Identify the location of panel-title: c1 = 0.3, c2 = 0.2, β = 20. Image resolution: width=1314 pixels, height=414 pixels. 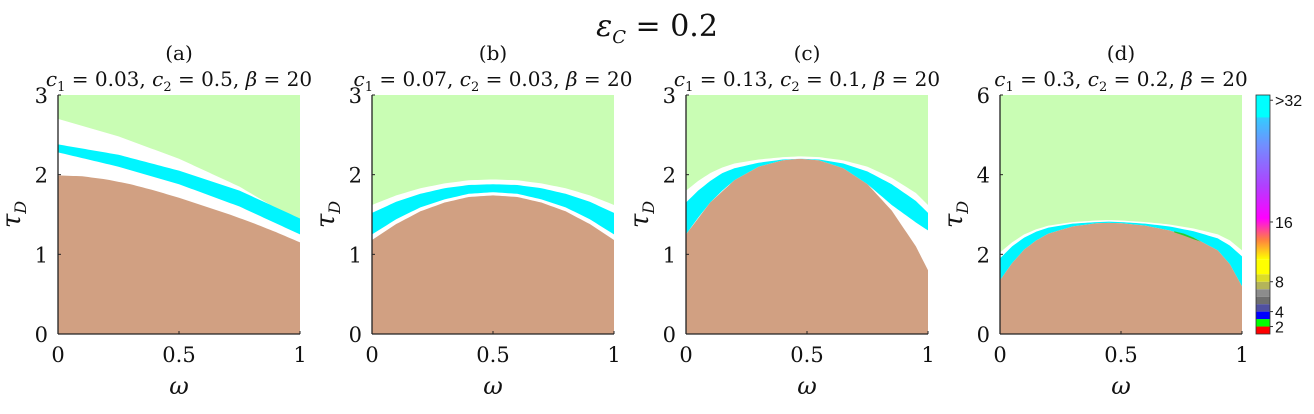
(1120, 81).